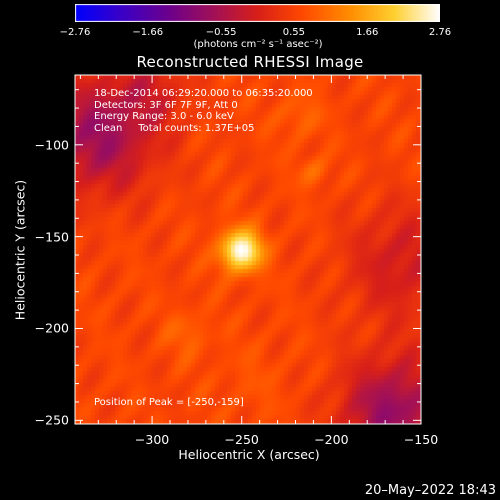 Image resolution: width=500 pixels, height=500 pixels. Describe the element at coordinates (75, 32) in the screenshot. I see `colorbar-tick-label: −2.76` at that location.